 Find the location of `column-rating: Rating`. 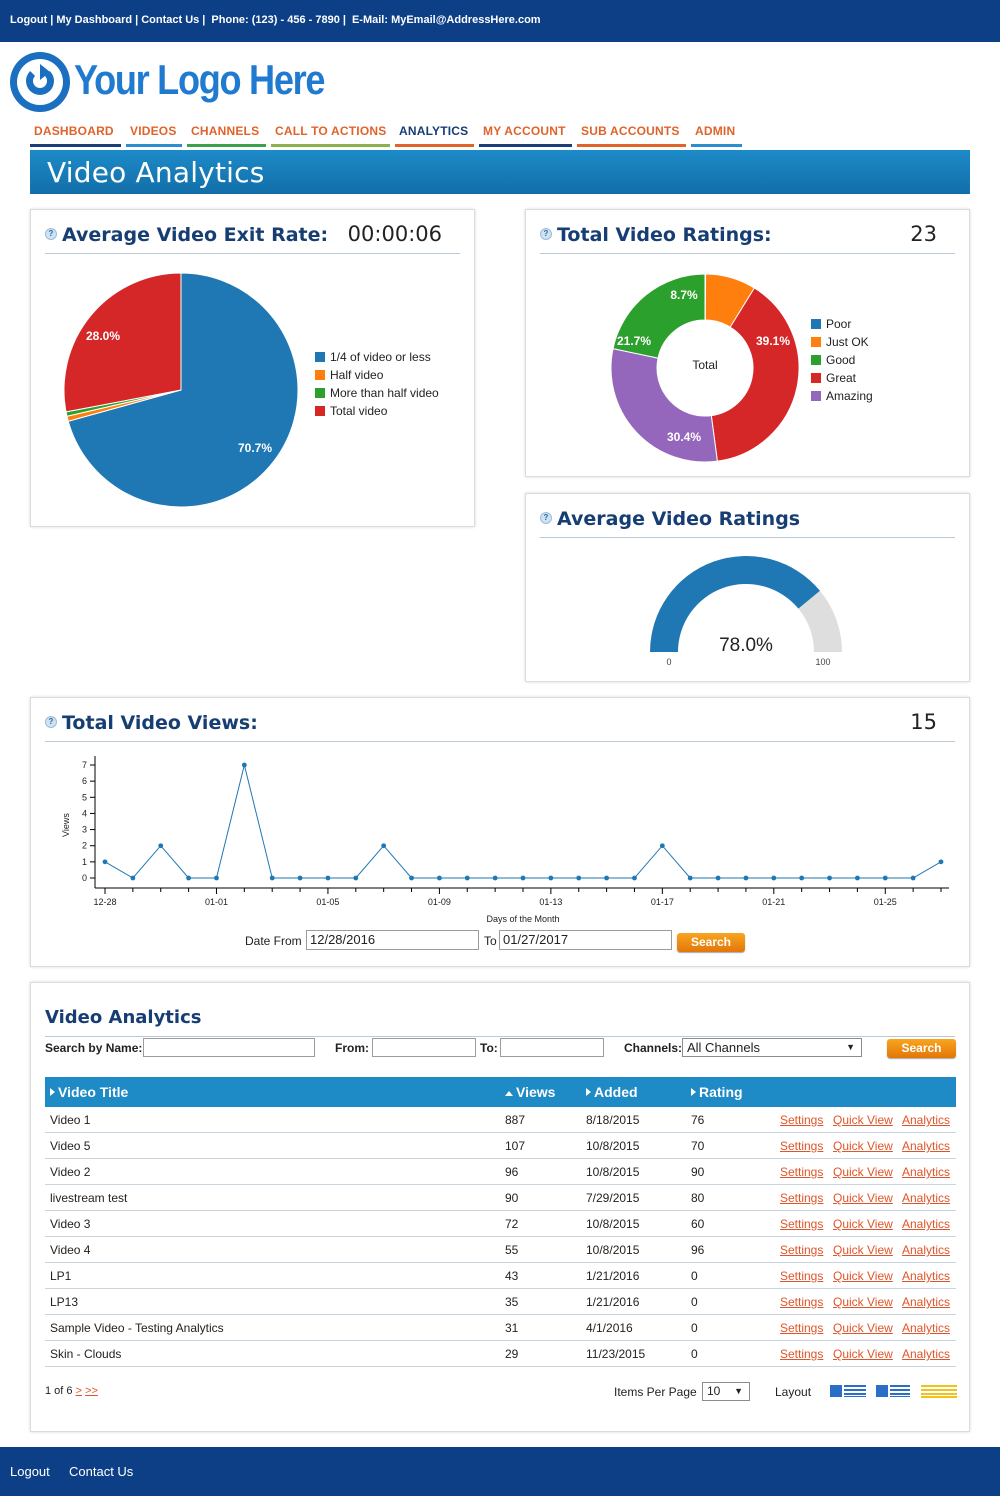

column-rating: Rating is located at coordinates (717, 1092).